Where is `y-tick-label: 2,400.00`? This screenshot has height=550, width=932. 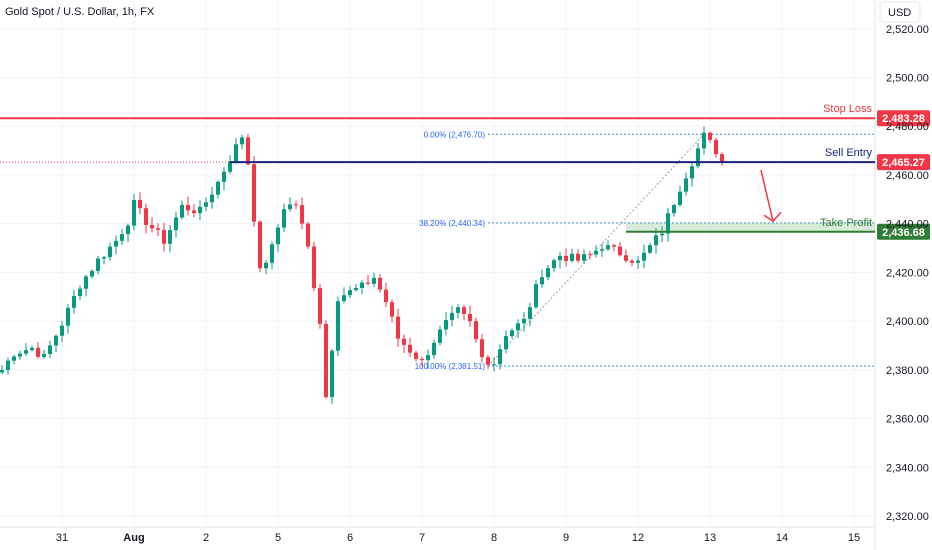 y-tick-label: 2,400.00 is located at coordinates (907, 322).